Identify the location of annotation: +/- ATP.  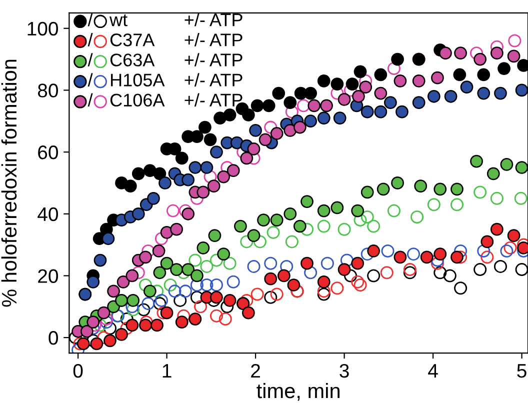
(213, 19).